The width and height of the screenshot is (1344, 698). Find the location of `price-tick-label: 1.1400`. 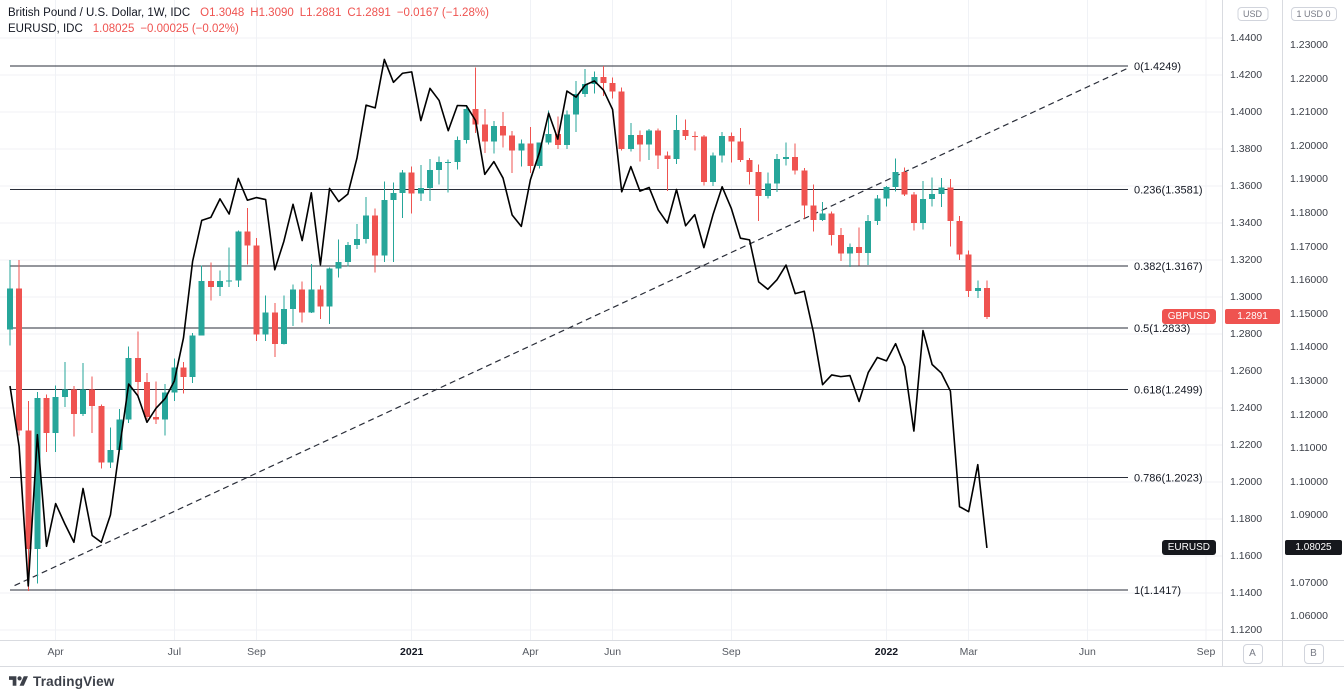

price-tick-label: 1.1400 is located at coordinates (1246, 593).